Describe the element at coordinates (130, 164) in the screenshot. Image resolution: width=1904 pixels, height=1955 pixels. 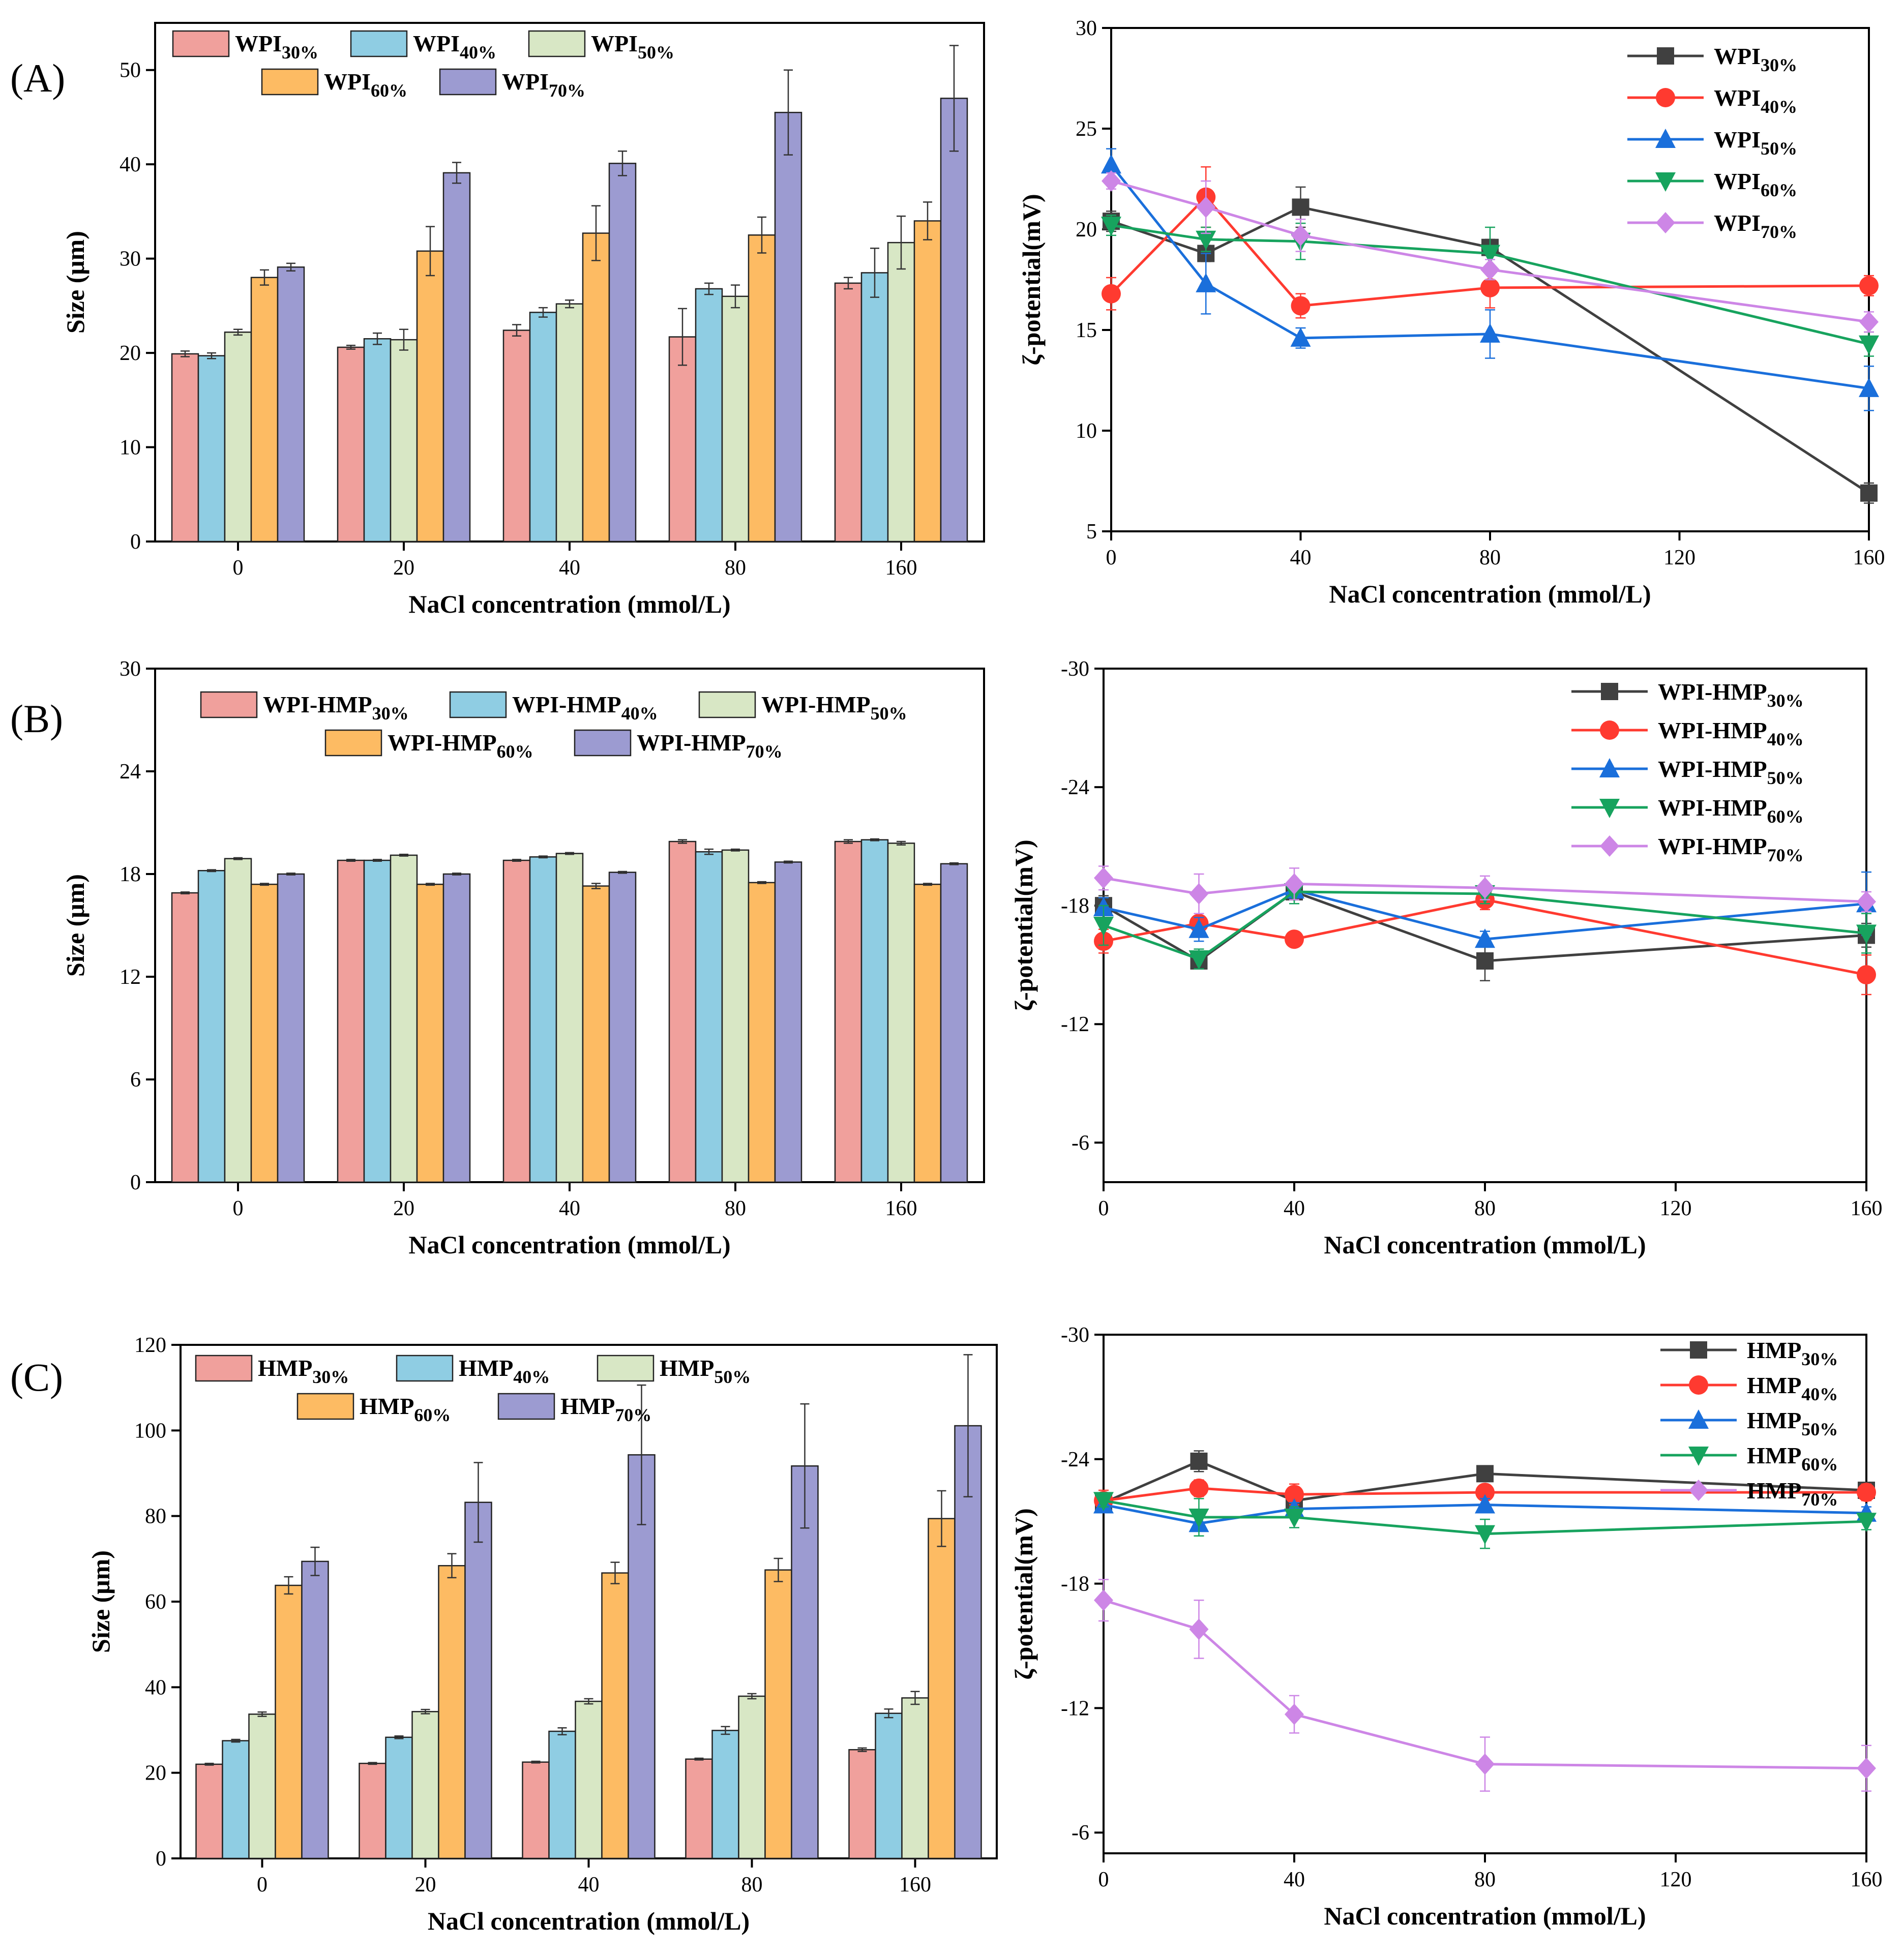
I see `y-tick-label: 40` at that location.